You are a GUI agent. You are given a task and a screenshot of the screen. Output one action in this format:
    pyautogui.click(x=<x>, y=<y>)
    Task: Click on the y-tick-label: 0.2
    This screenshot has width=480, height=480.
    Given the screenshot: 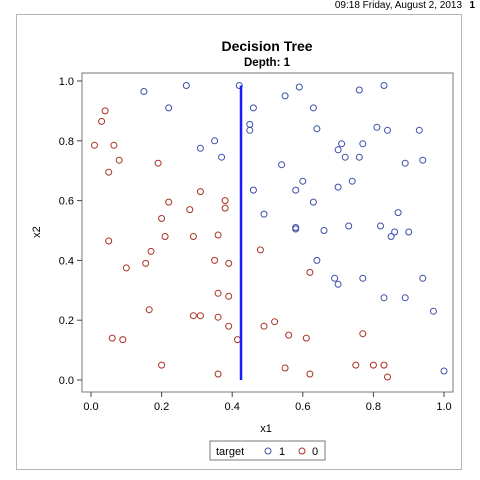 What is the action you would take?
    pyautogui.click(x=66, y=321)
    